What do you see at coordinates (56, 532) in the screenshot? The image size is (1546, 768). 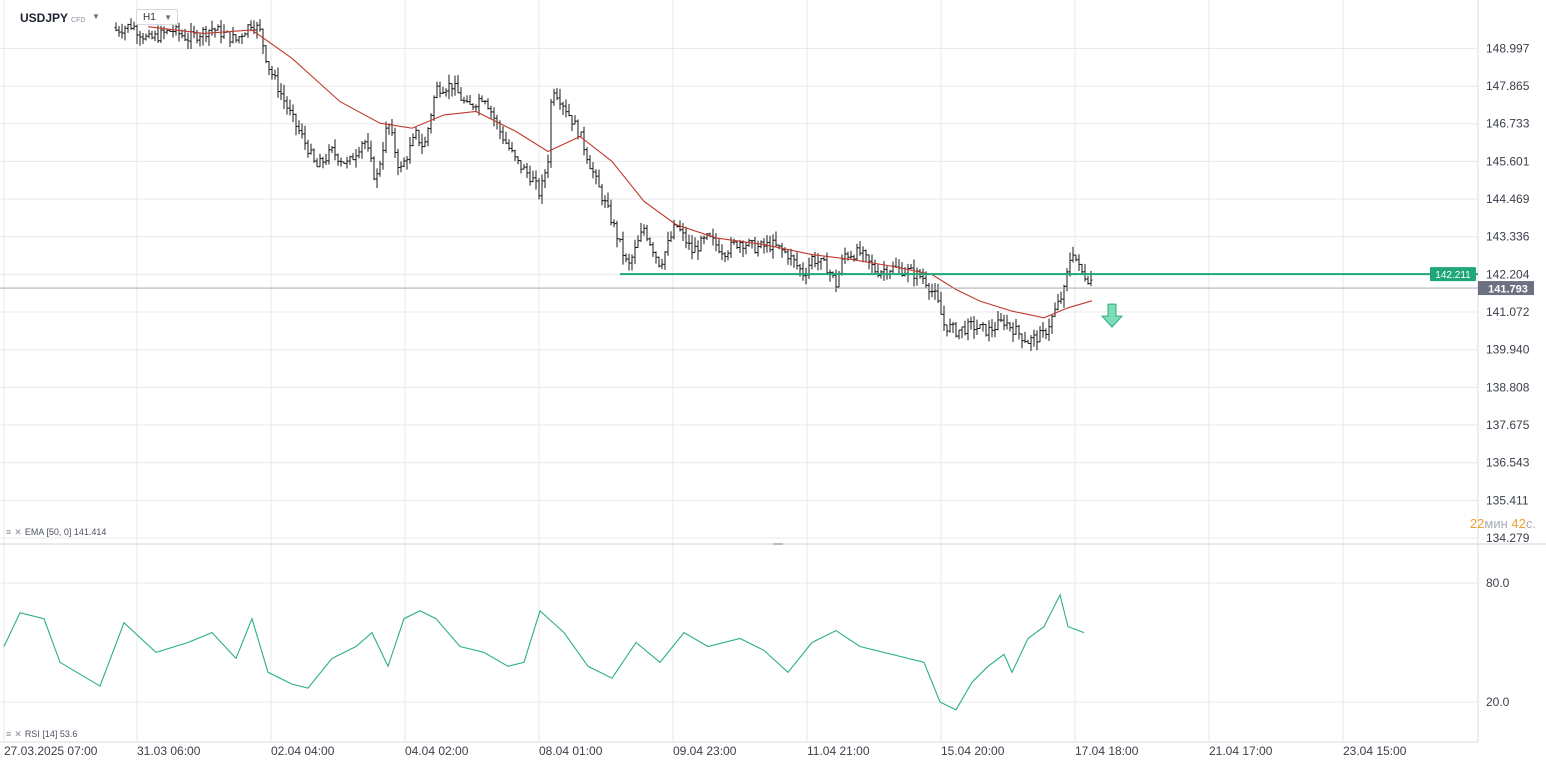 I see `ema-indicator-label: ≡ ✕ EMA [50, 0] 141.414` at bounding box center [56, 532].